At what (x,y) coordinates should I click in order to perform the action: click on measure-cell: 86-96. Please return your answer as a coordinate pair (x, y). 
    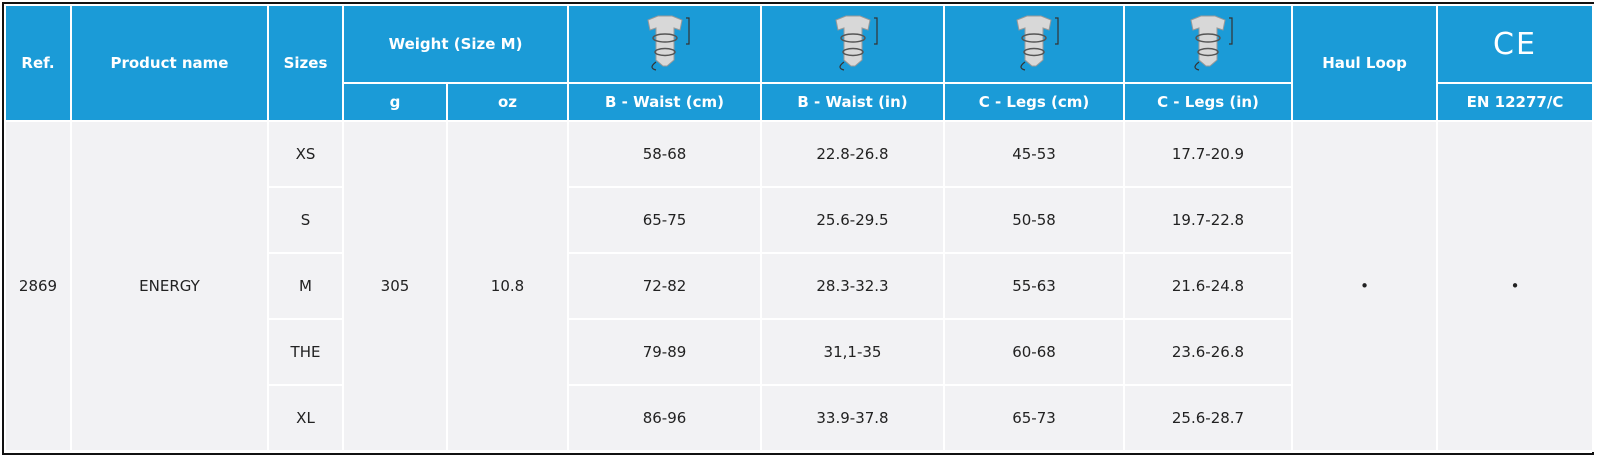
    Looking at the image, I should click on (664, 418).